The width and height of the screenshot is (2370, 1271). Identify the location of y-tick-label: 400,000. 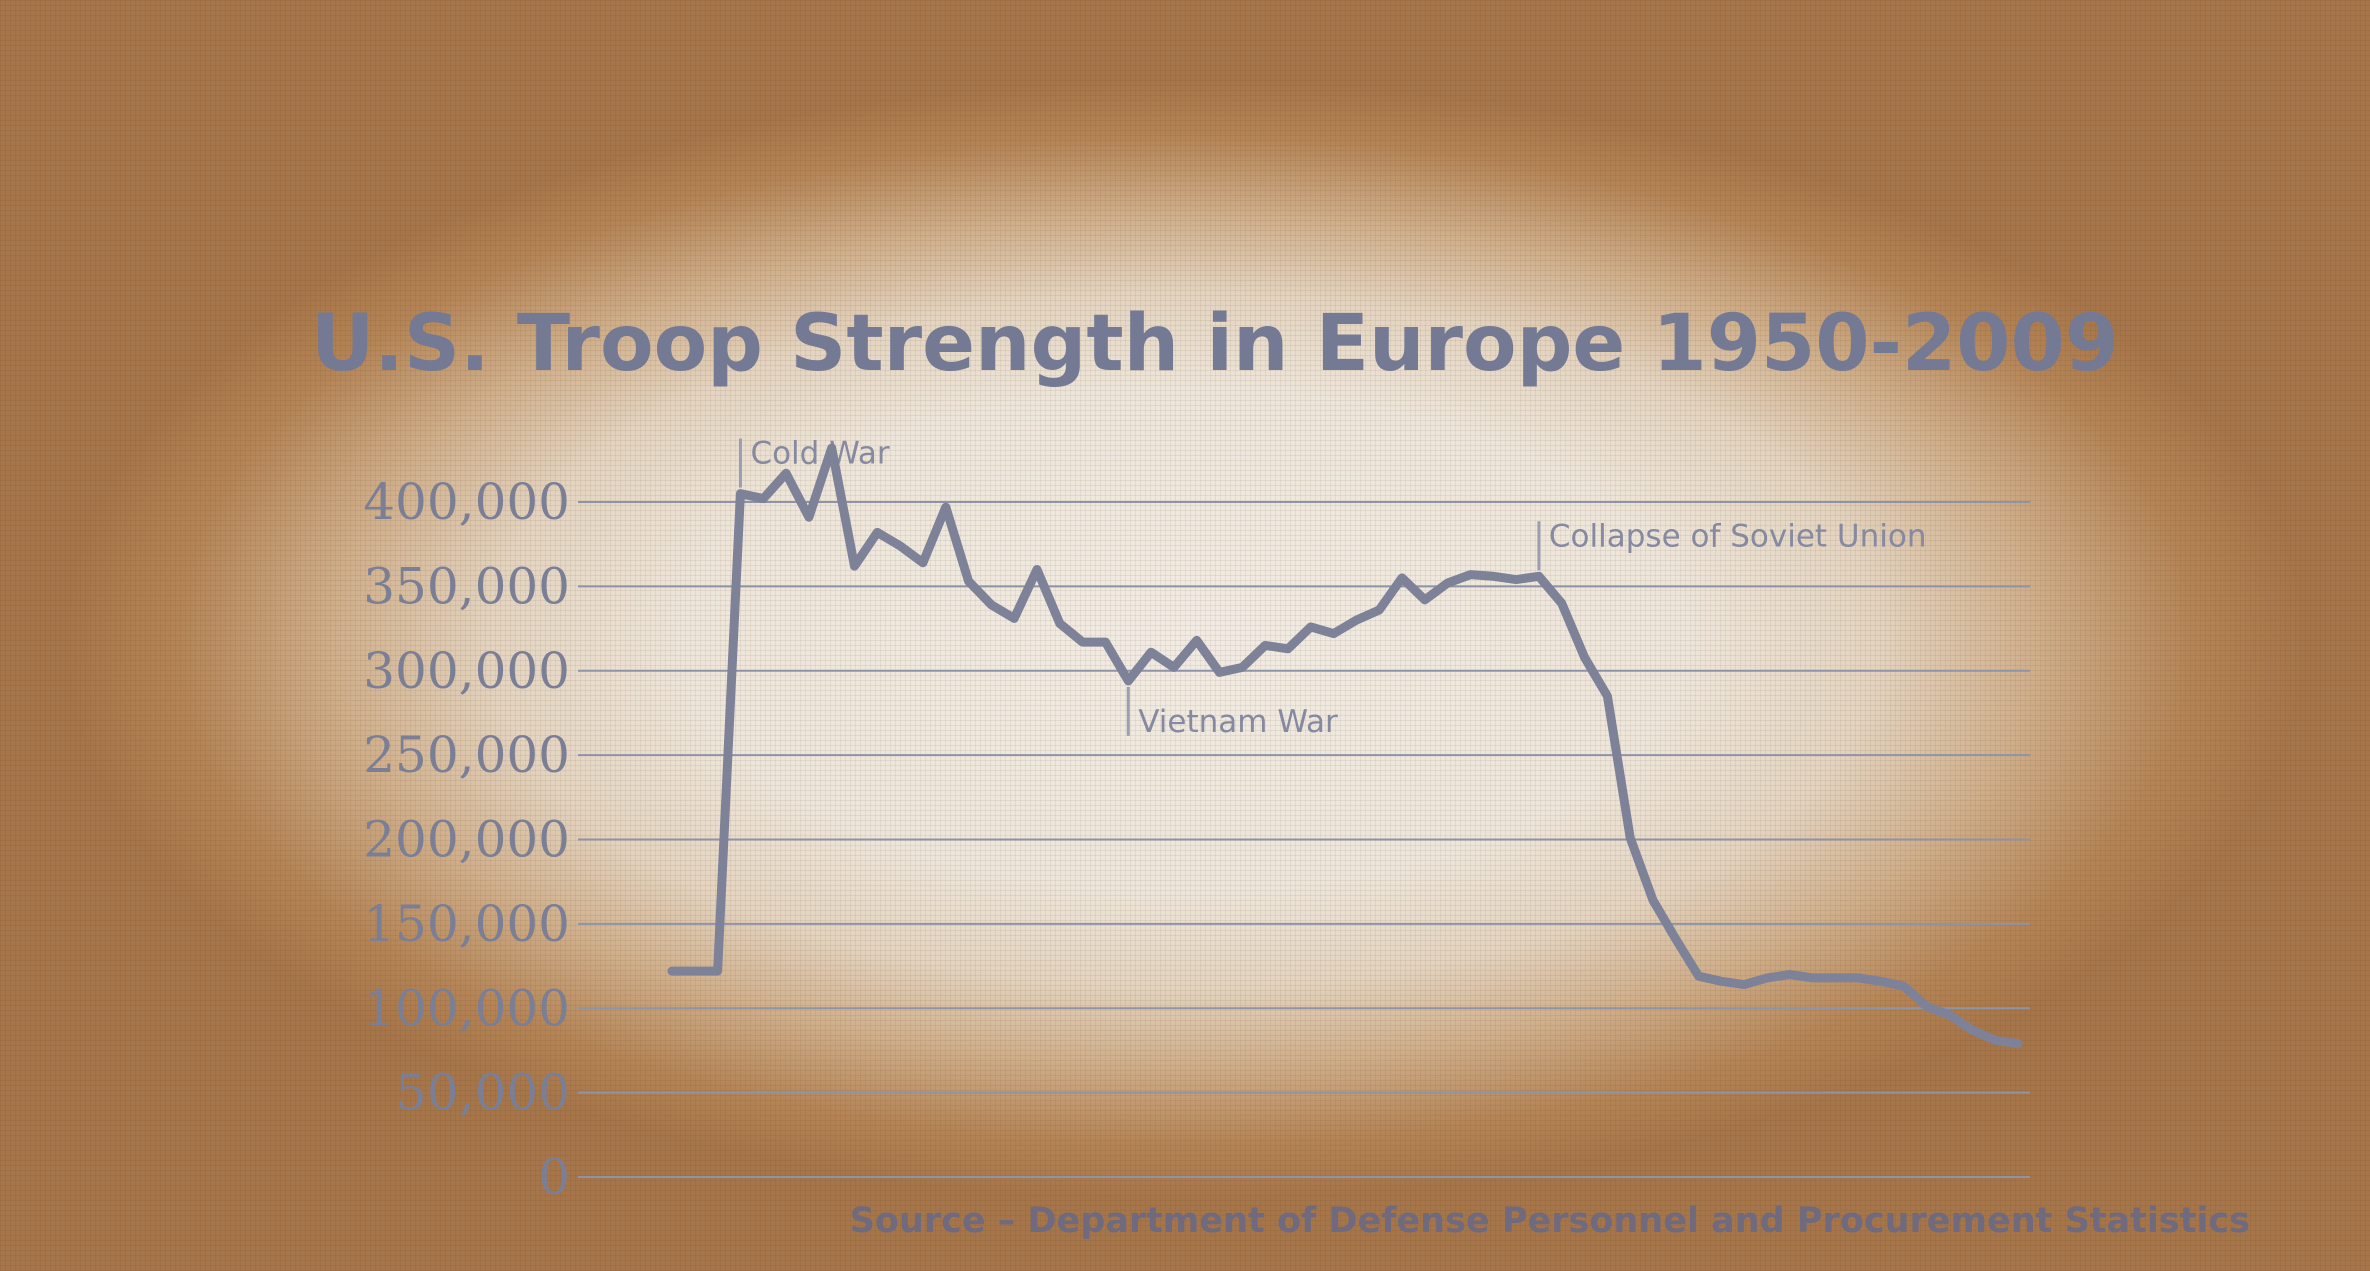
(466, 502).